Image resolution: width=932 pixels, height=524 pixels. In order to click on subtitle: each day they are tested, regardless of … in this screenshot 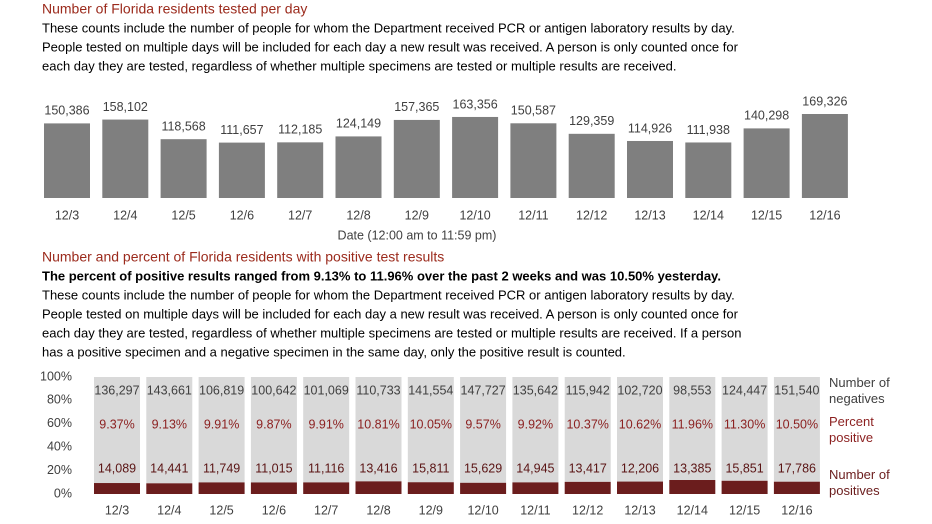, I will do `click(359, 65)`.